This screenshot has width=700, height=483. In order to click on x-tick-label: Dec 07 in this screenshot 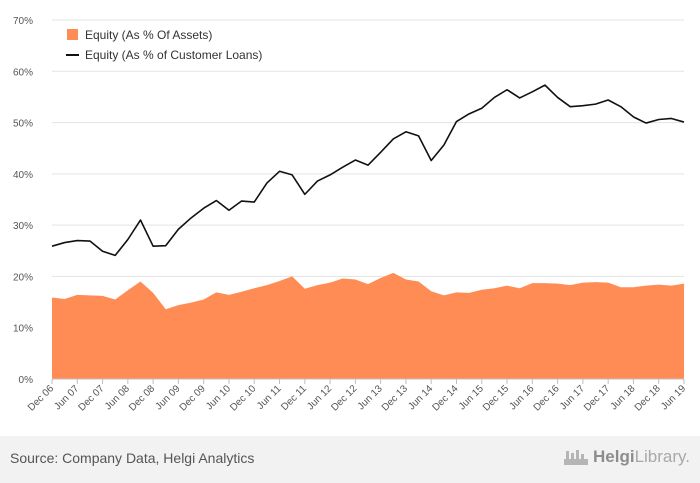, I will do `click(91, 398)`.